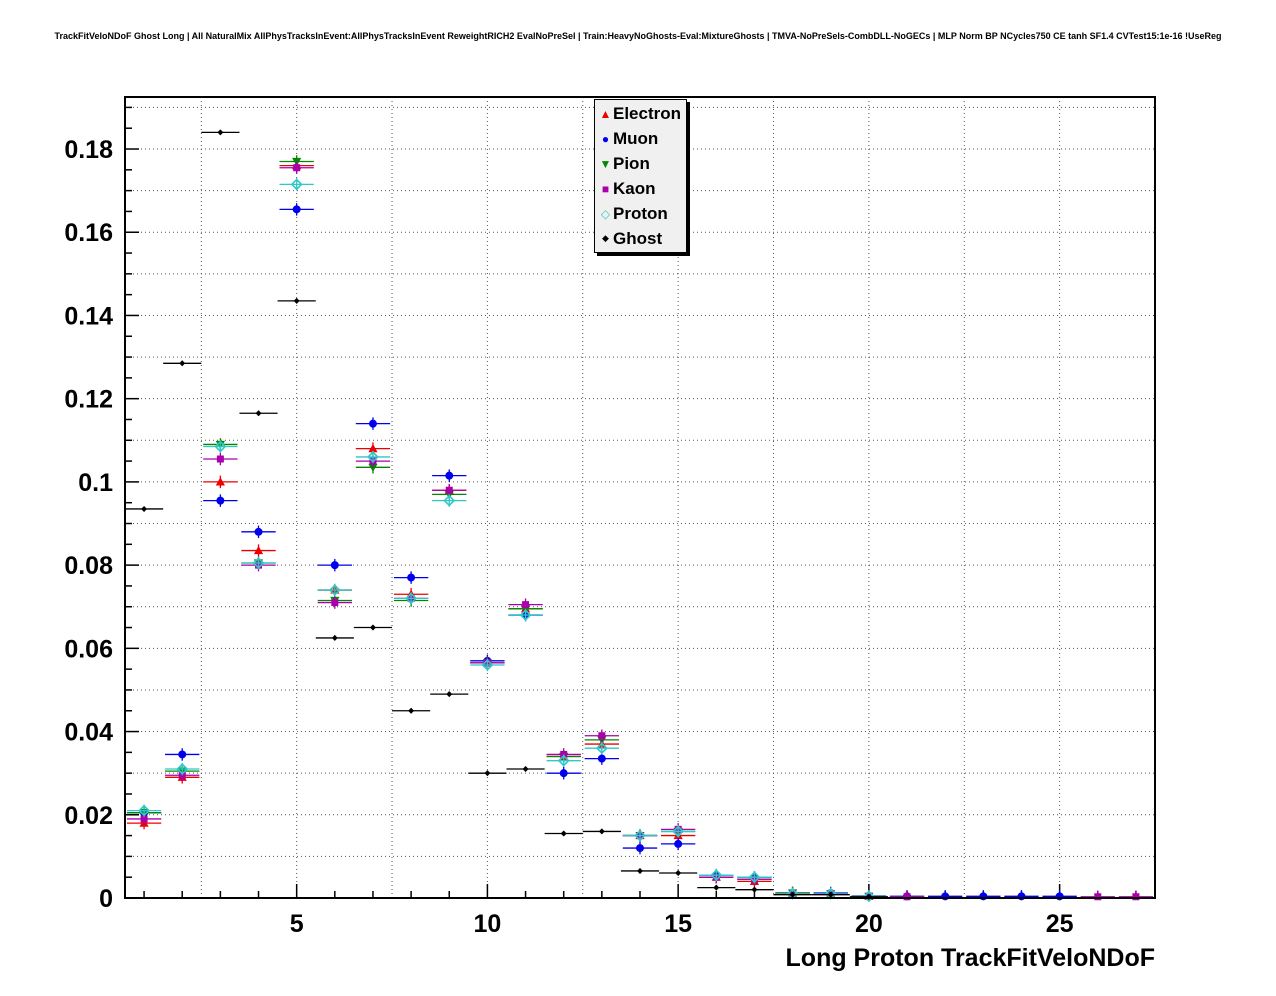 This screenshot has height=996, width=1276. Describe the element at coordinates (631, 163) in the screenshot. I see `legend-label-pion: Pion` at that location.